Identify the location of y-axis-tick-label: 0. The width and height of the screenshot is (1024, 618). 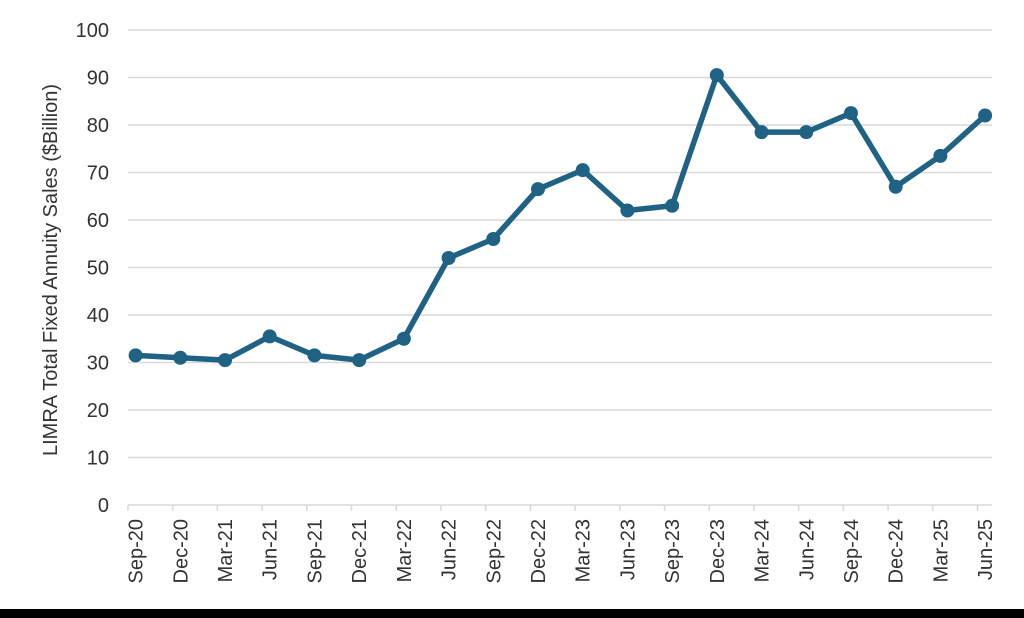
(103, 506).